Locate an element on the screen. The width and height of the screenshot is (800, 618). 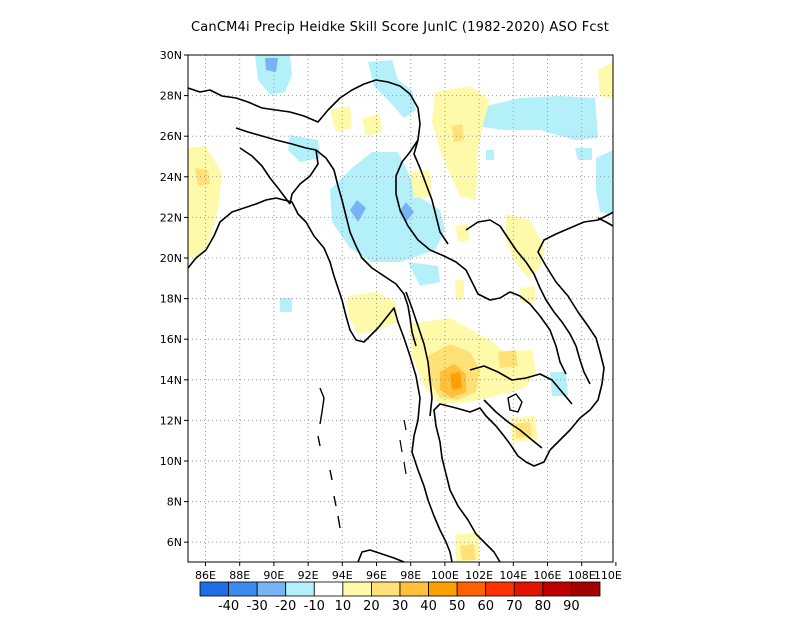
colorbar-label: 90 is located at coordinates (571, 606).